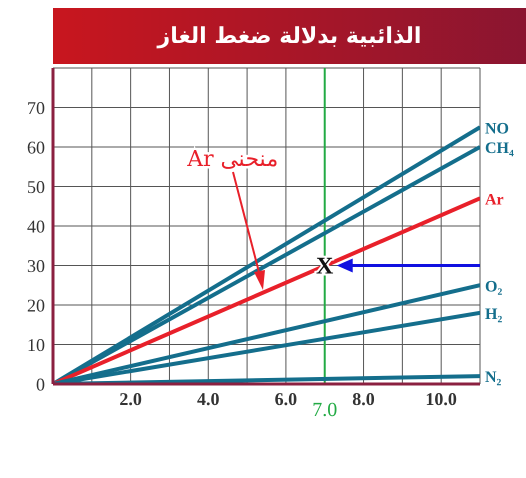 The image size is (526, 478). I want to click on series-label: H₂, so click(493, 314).